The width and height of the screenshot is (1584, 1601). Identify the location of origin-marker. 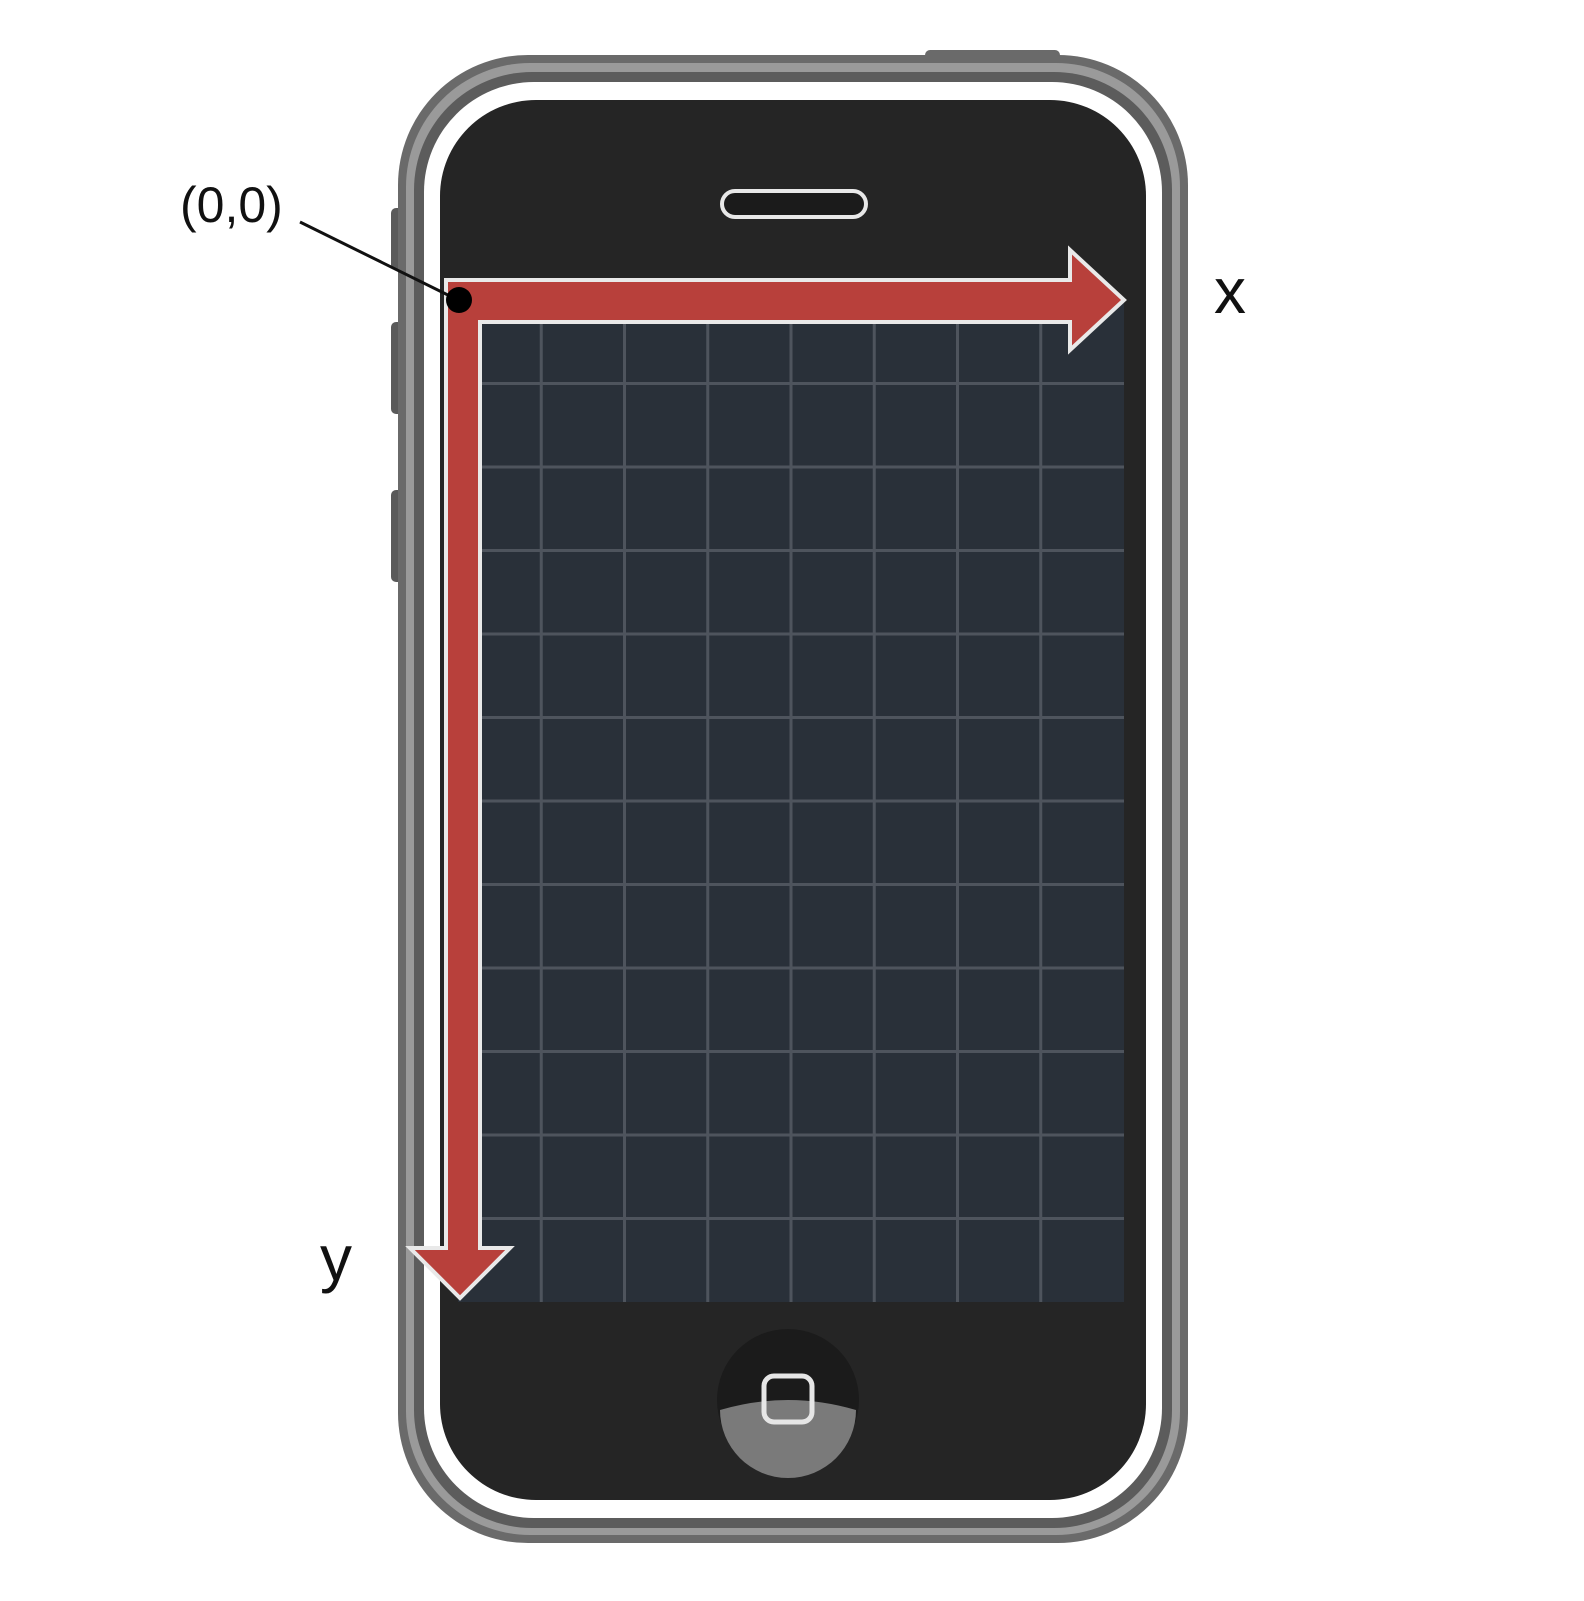
(385, 266).